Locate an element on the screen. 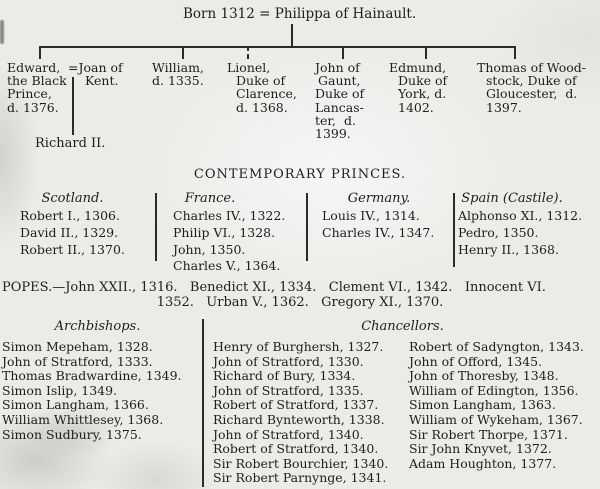  list-item: Simon Langham, 1366. is located at coordinates (75, 405).